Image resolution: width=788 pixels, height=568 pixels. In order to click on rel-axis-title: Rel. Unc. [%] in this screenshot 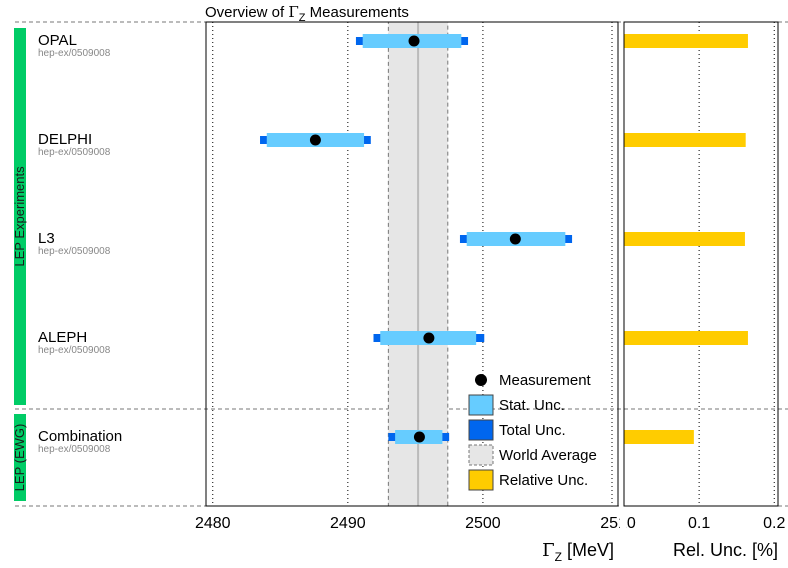, I will do `click(725, 550)`.